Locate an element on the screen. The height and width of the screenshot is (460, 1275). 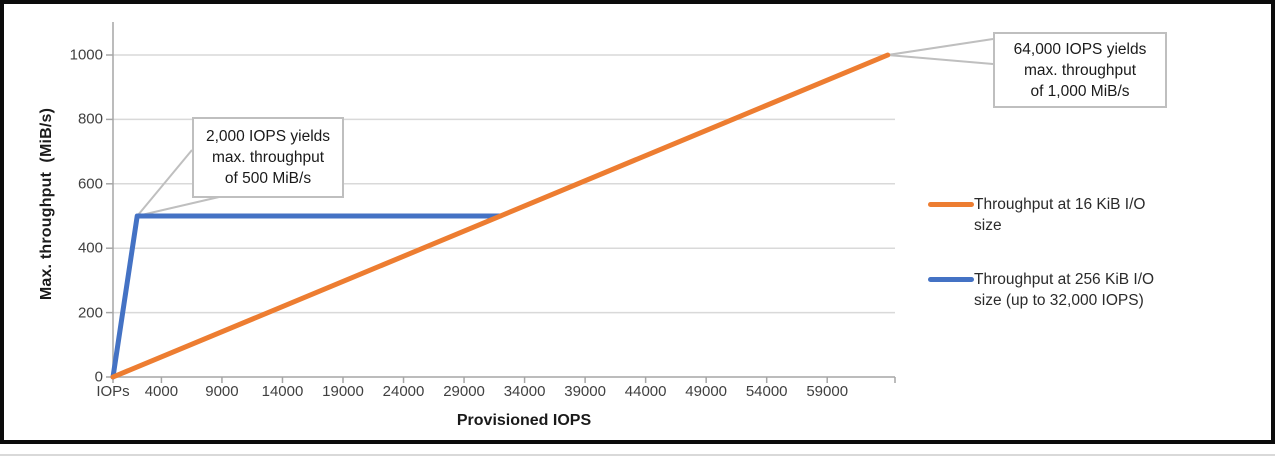
callout-line: of 500 MiB/s is located at coordinates (268, 178).